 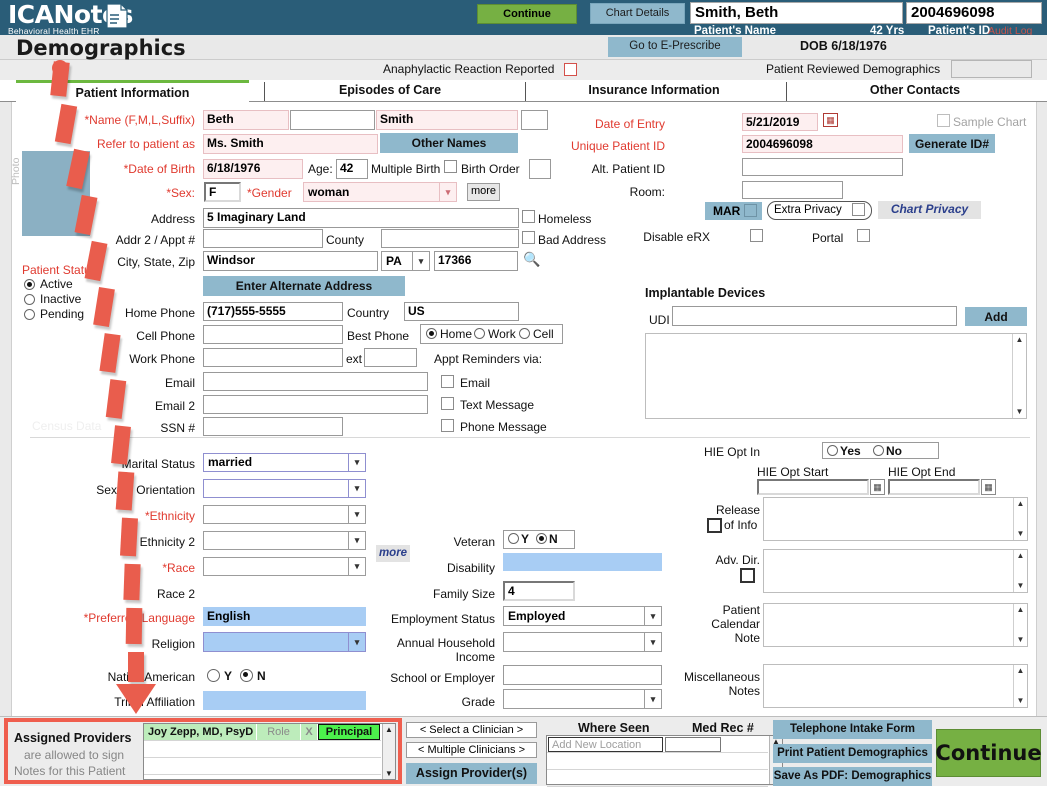 What do you see at coordinates (654, 90) in the screenshot?
I see `tab-insurance-information: Insurance Information` at bounding box center [654, 90].